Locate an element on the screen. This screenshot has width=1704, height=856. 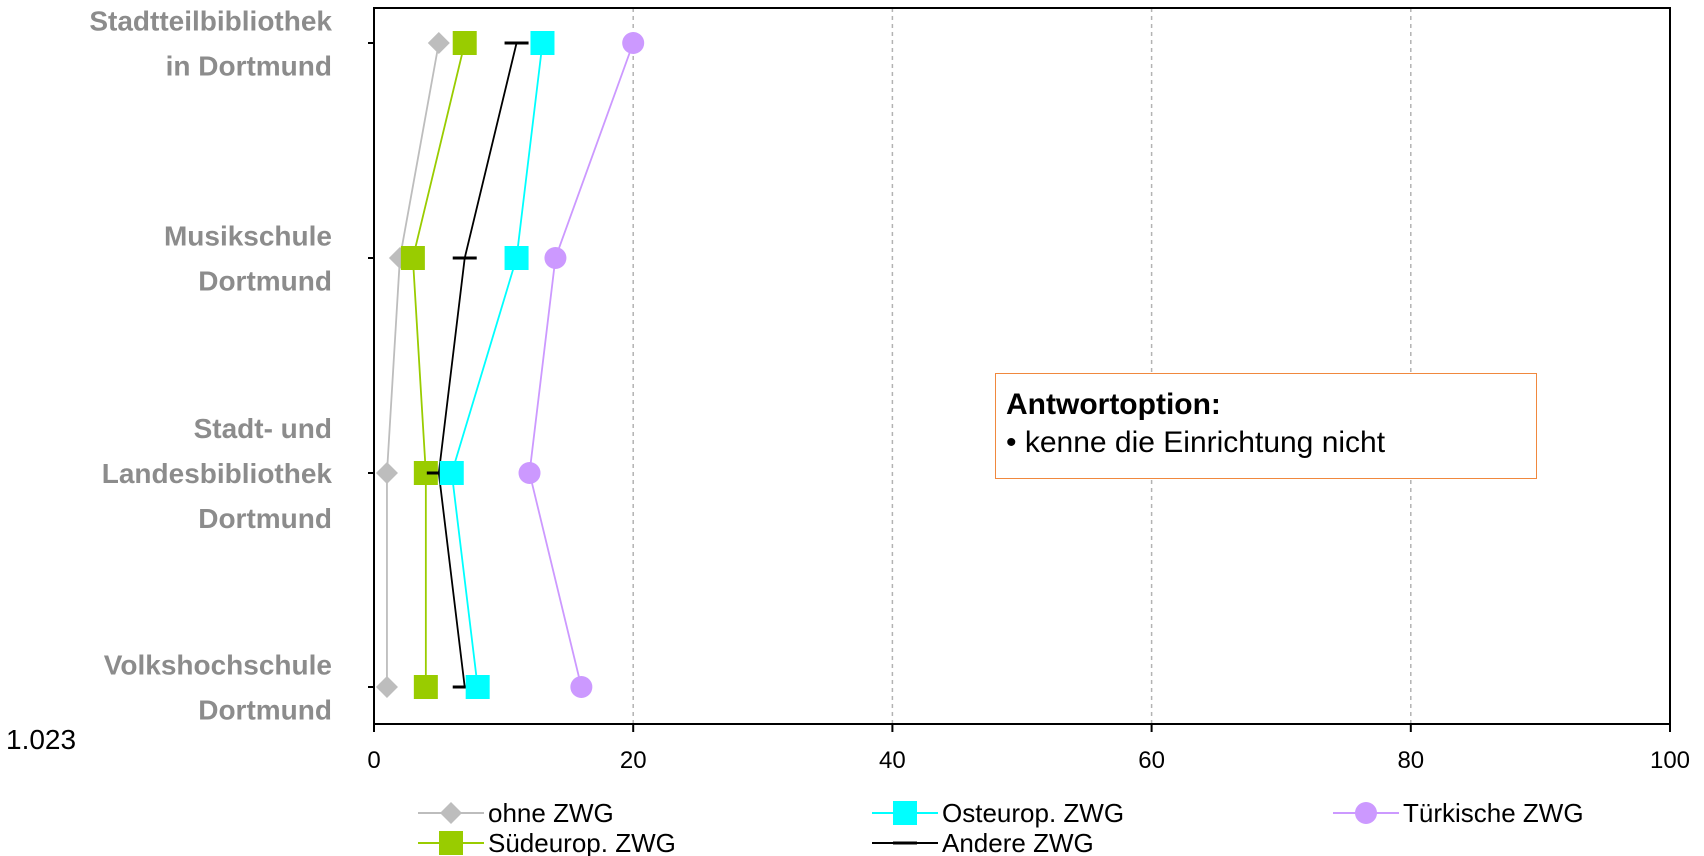
legend-item: Osteurop. ZWG is located at coordinates (998, 813).